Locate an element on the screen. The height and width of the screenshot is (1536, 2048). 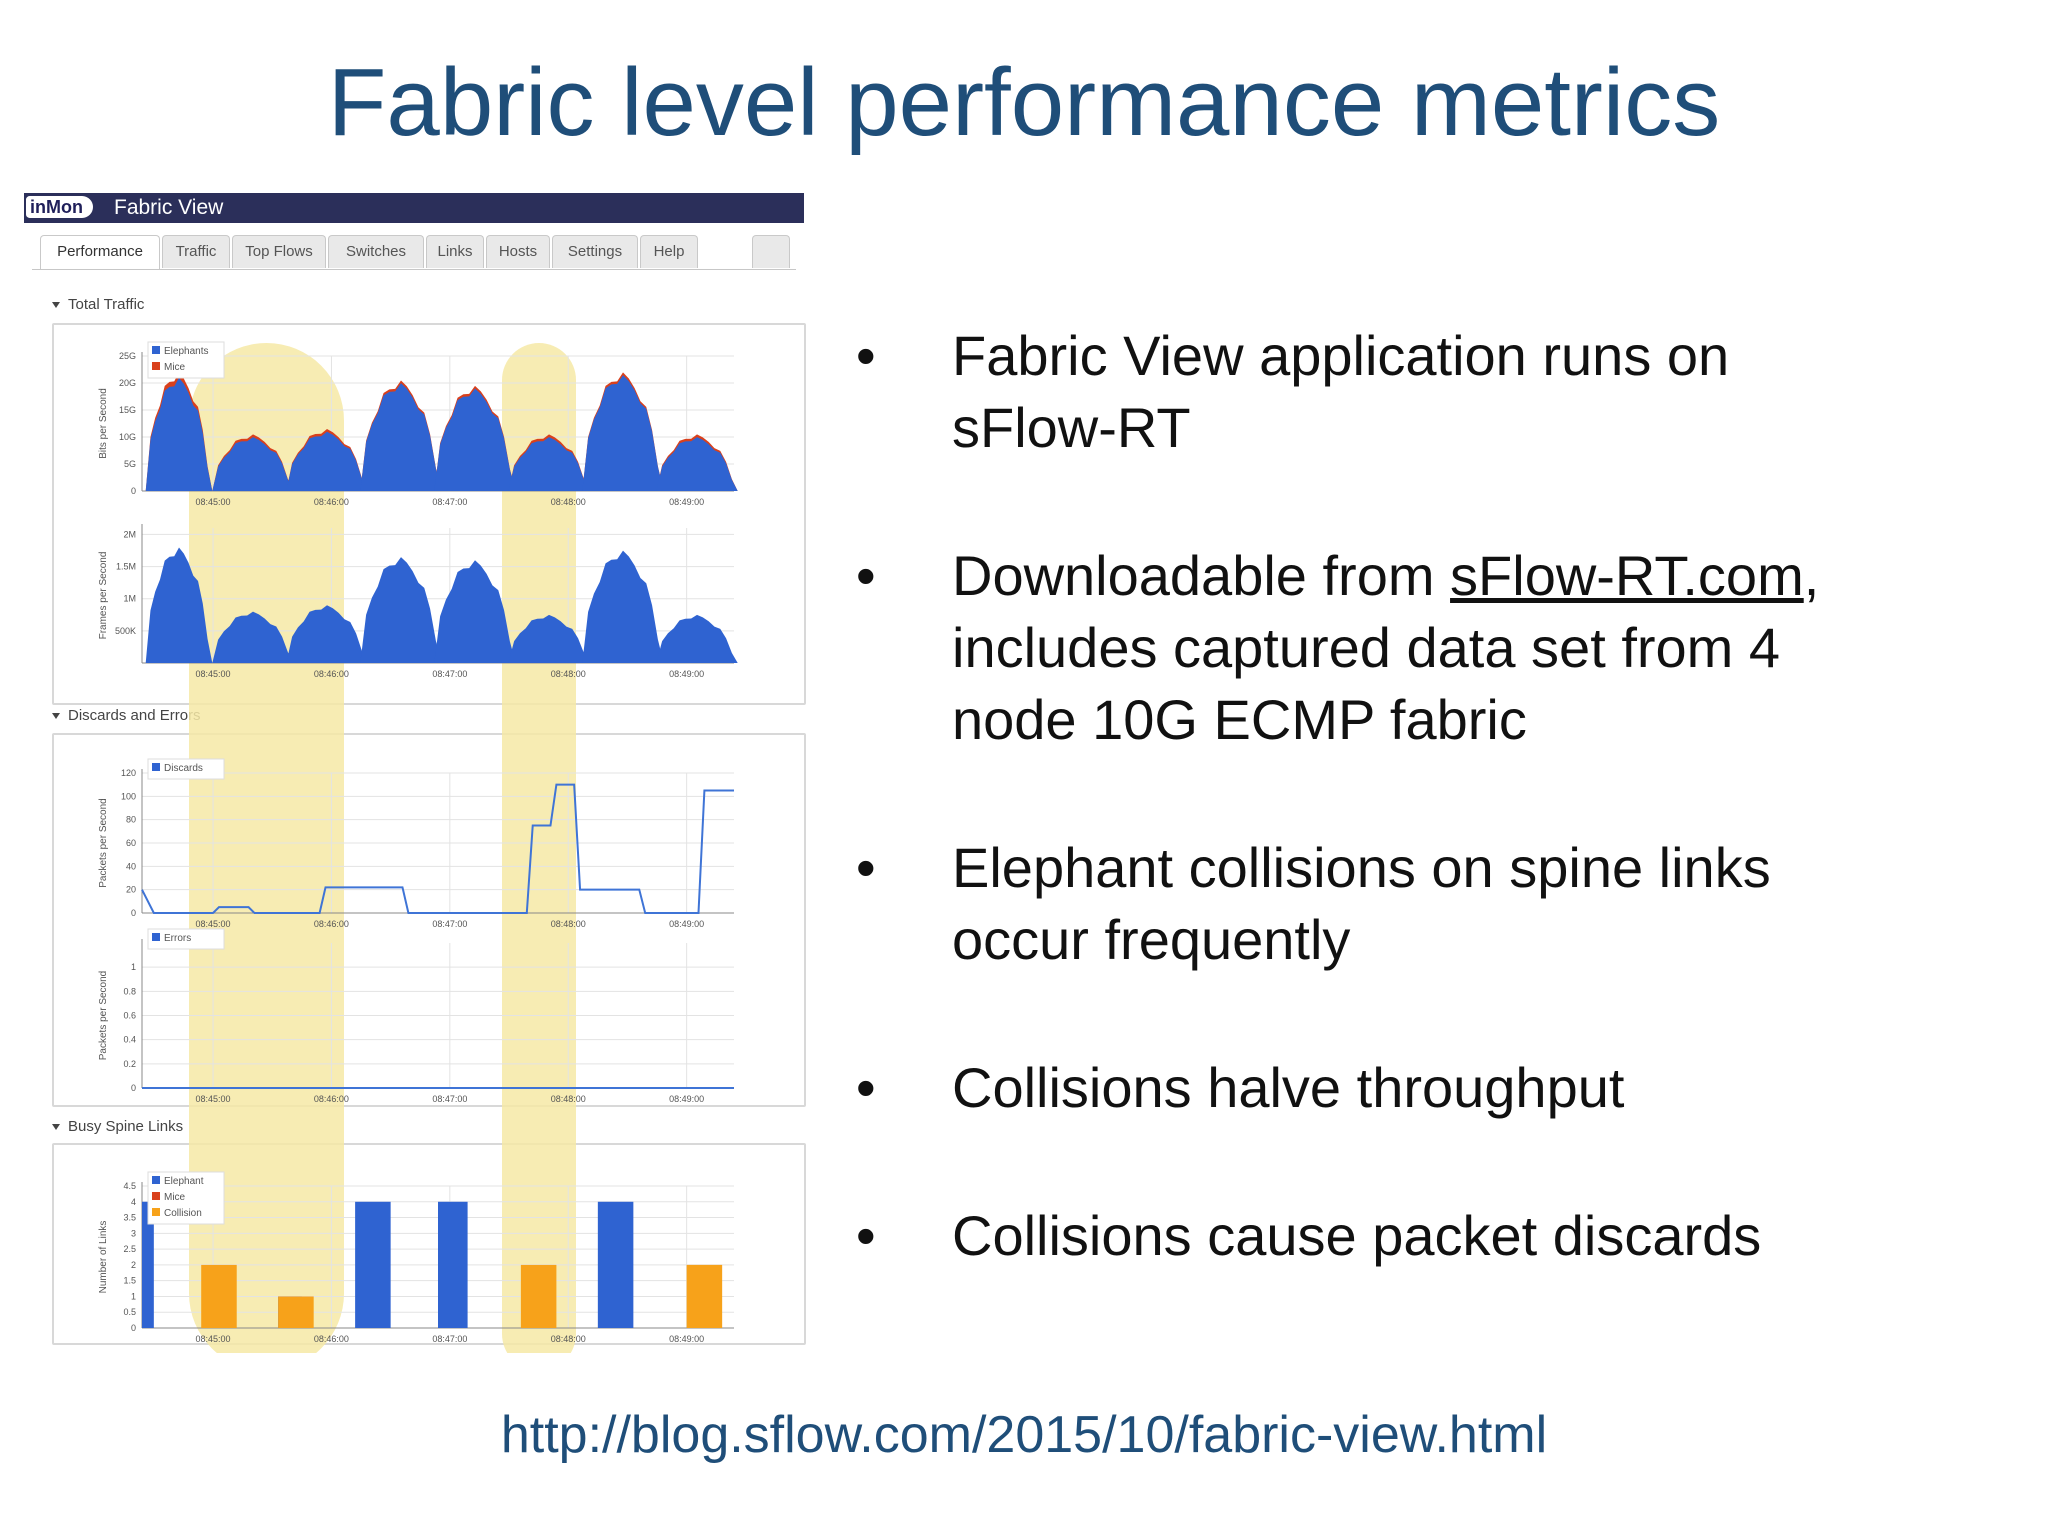
panel-header-total-traffic: Total Traffic is located at coordinates (98, 305).